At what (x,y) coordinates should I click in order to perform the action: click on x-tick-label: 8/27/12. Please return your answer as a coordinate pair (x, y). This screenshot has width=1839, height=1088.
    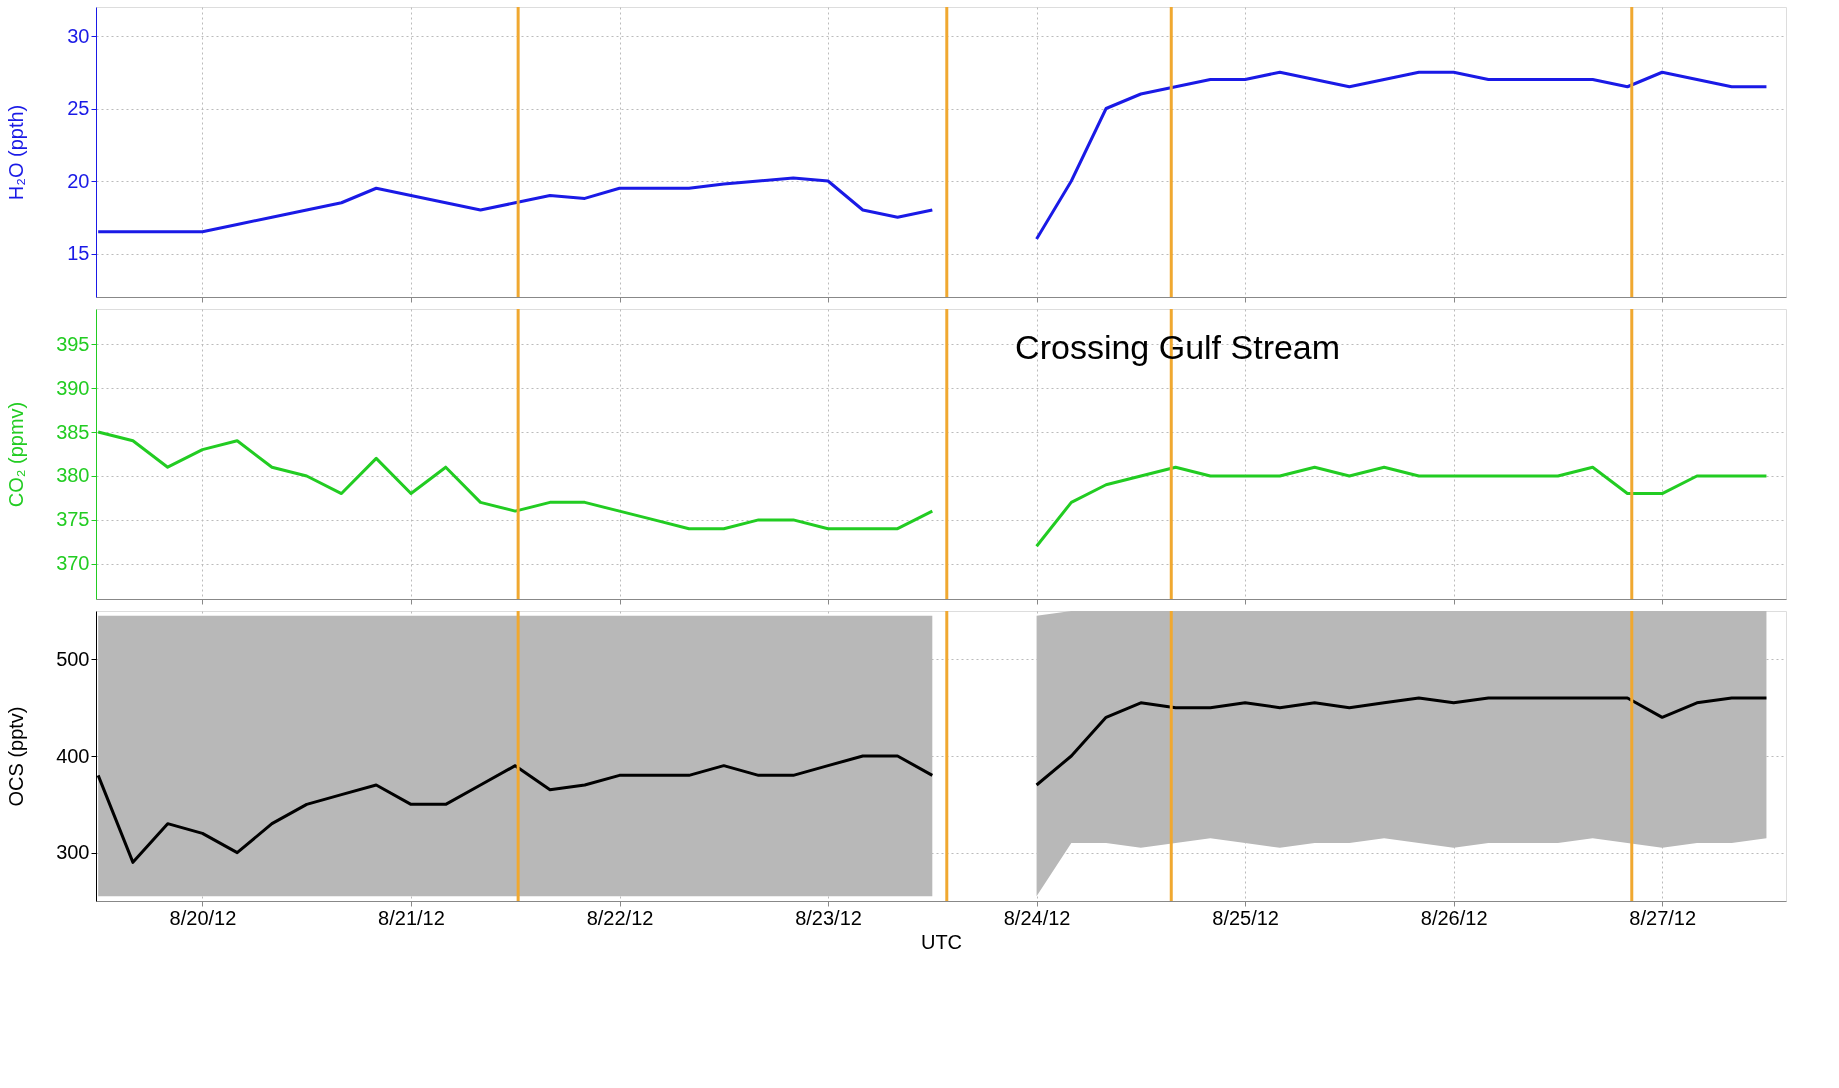
    Looking at the image, I should click on (1663, 917).